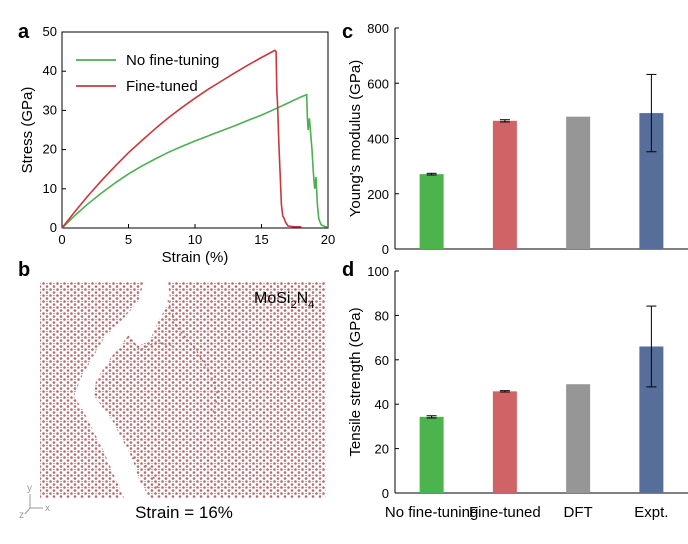  I want to click on axis-triad-z-label: z, so click(21, 515).